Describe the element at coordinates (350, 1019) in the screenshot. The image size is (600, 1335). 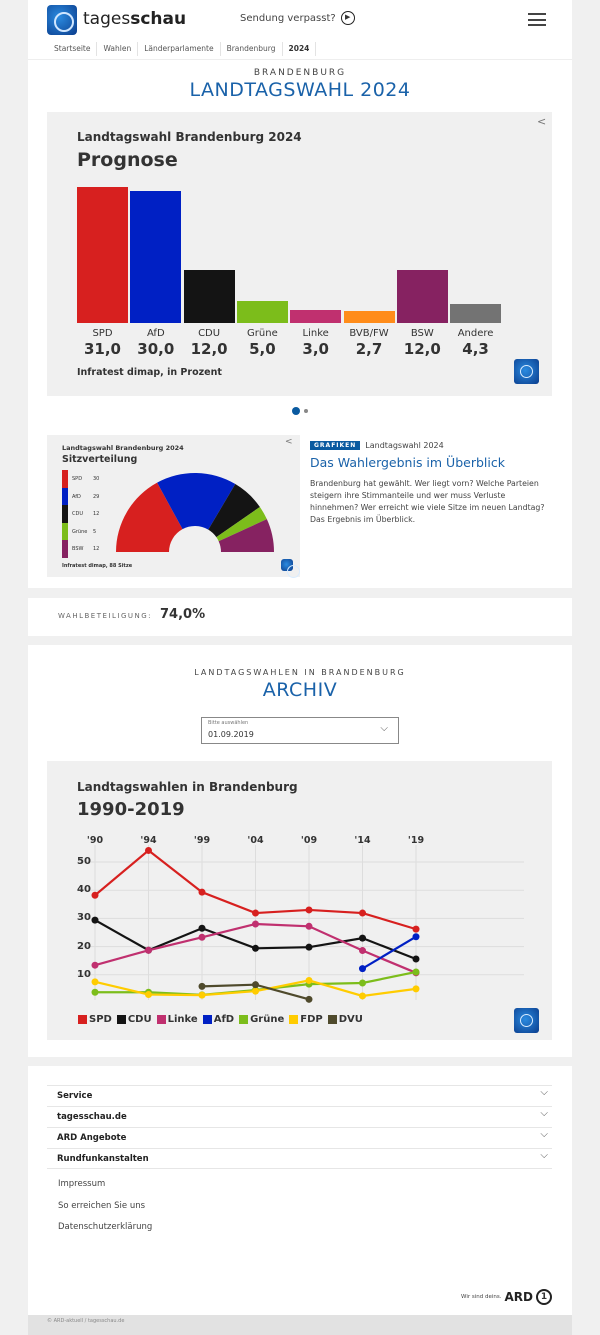
I see `legend-label: DVU` at that location.